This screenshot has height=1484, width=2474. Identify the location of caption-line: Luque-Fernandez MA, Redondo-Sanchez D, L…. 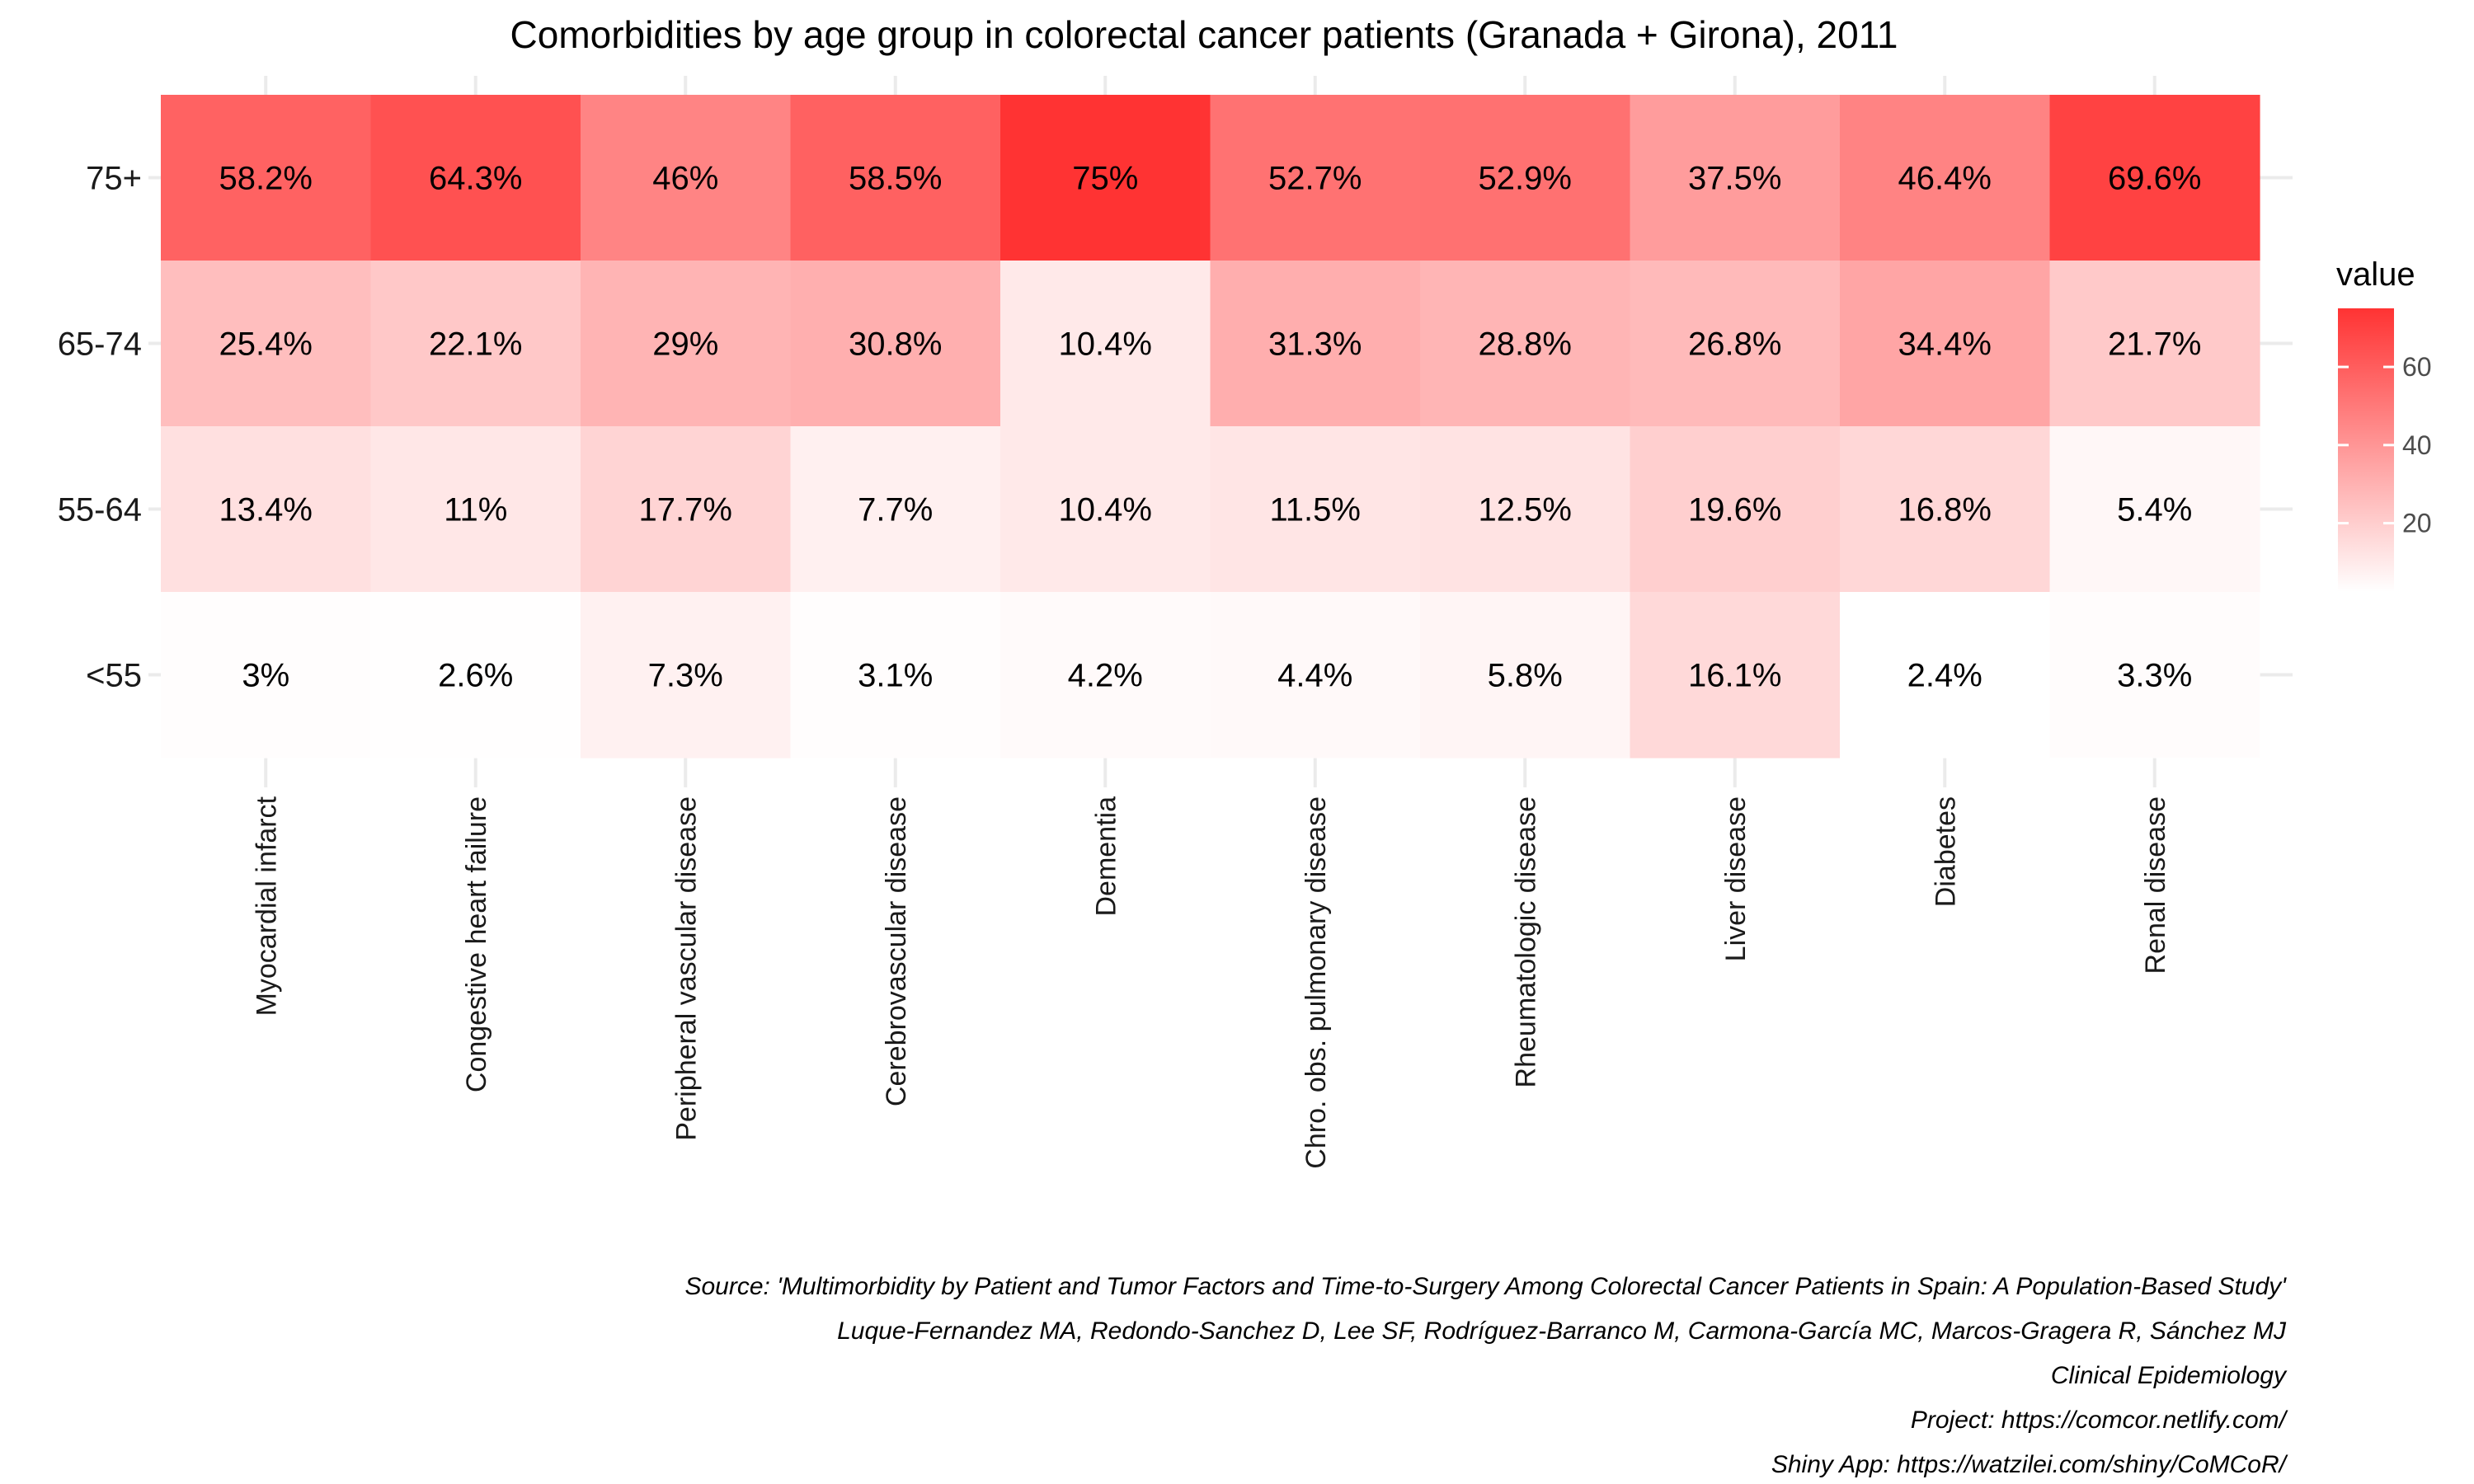
(1562, 1331).